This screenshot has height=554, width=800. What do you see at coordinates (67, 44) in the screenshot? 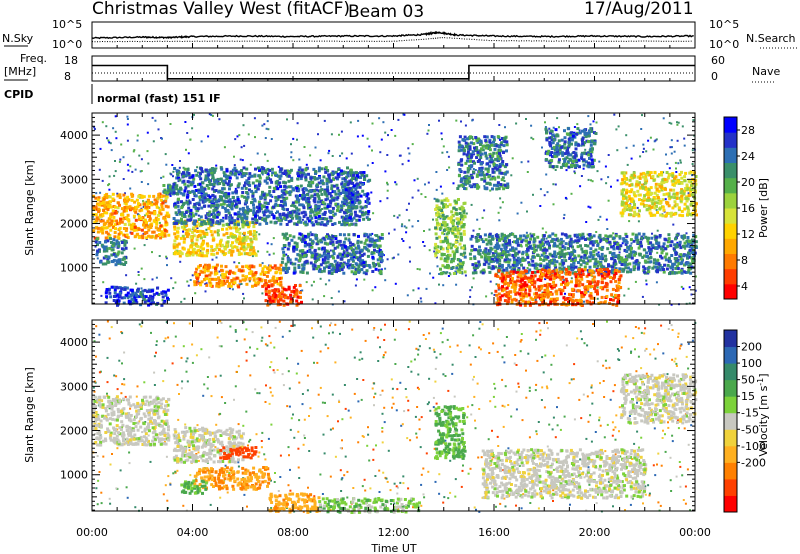
I see `nsky-tick-bottom: 10^0` at bounding box center [67, 44].